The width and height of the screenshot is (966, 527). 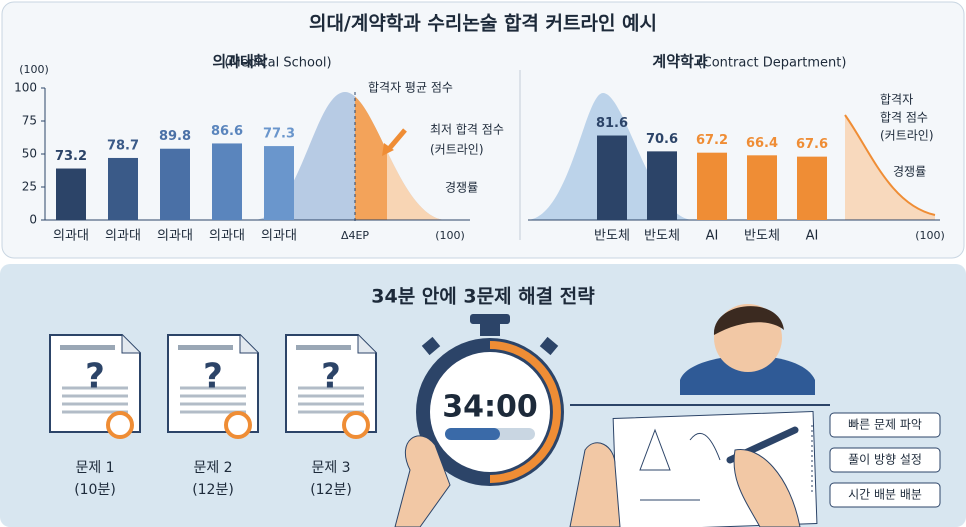 I want to click on bar-label: 77.3, so click(x=279, y=134).